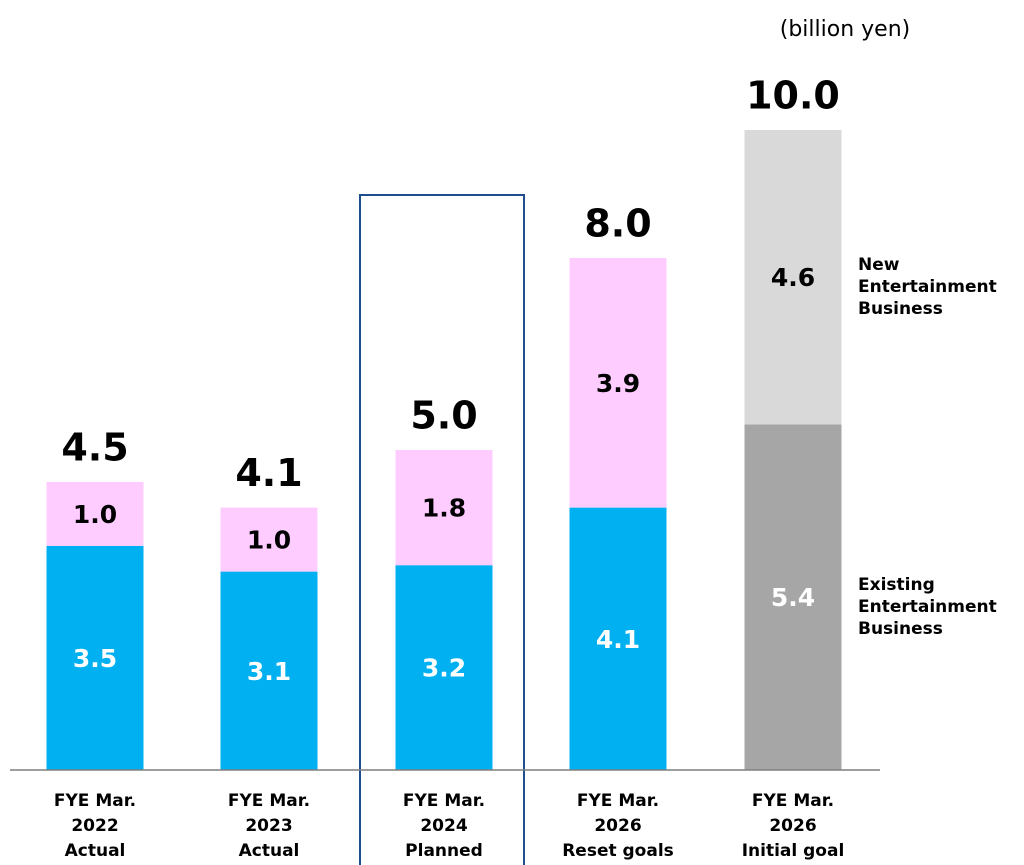 The height and width of the screenshot is (865, 1024). I want to click on category-label: Planned, so click(444, 851).